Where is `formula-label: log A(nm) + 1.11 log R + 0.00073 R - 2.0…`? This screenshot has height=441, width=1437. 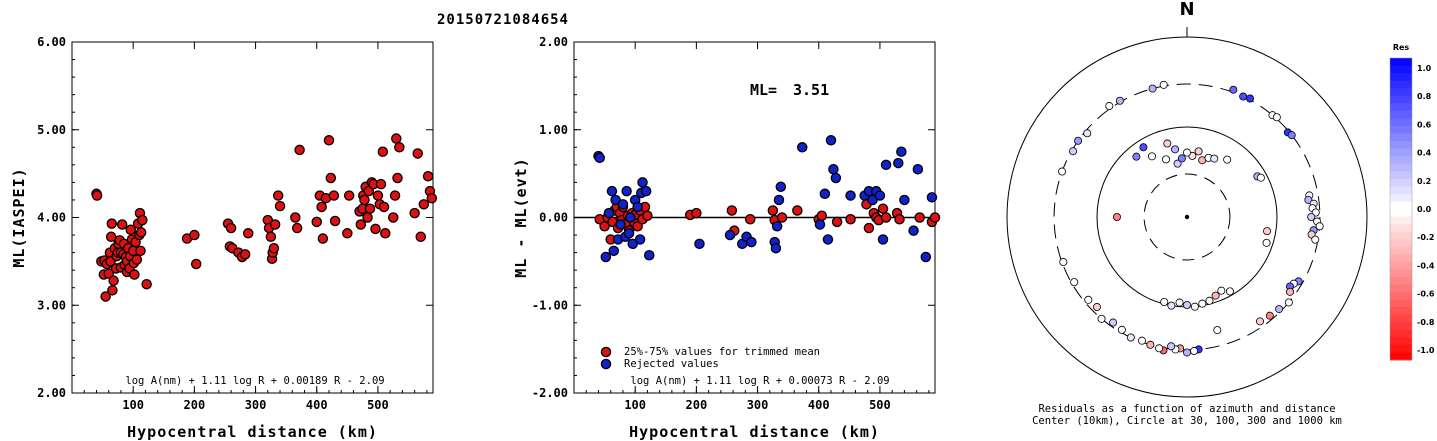 formula-label: log A(nm) + 1.11 log R + 0.00073 R - 2.0… is located at coordinates (759, 381).